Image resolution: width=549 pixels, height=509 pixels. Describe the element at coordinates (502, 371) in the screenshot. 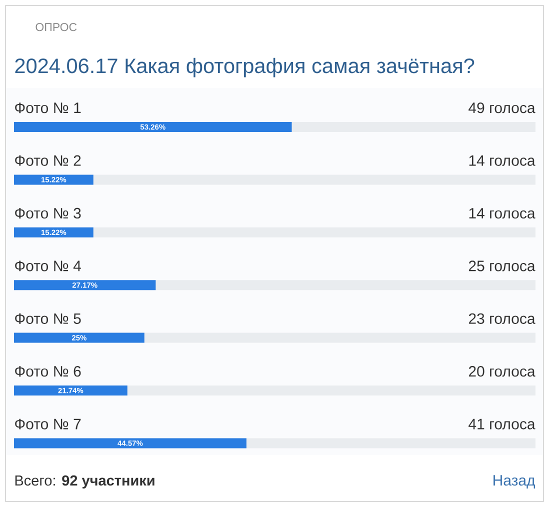

I see `annotation: 20 голоса` at that location.